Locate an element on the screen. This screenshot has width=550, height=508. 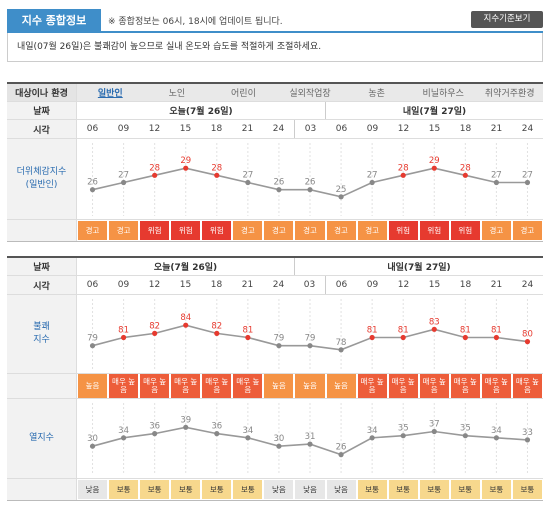
data-label: 79 is located at coordinates (279, 339).